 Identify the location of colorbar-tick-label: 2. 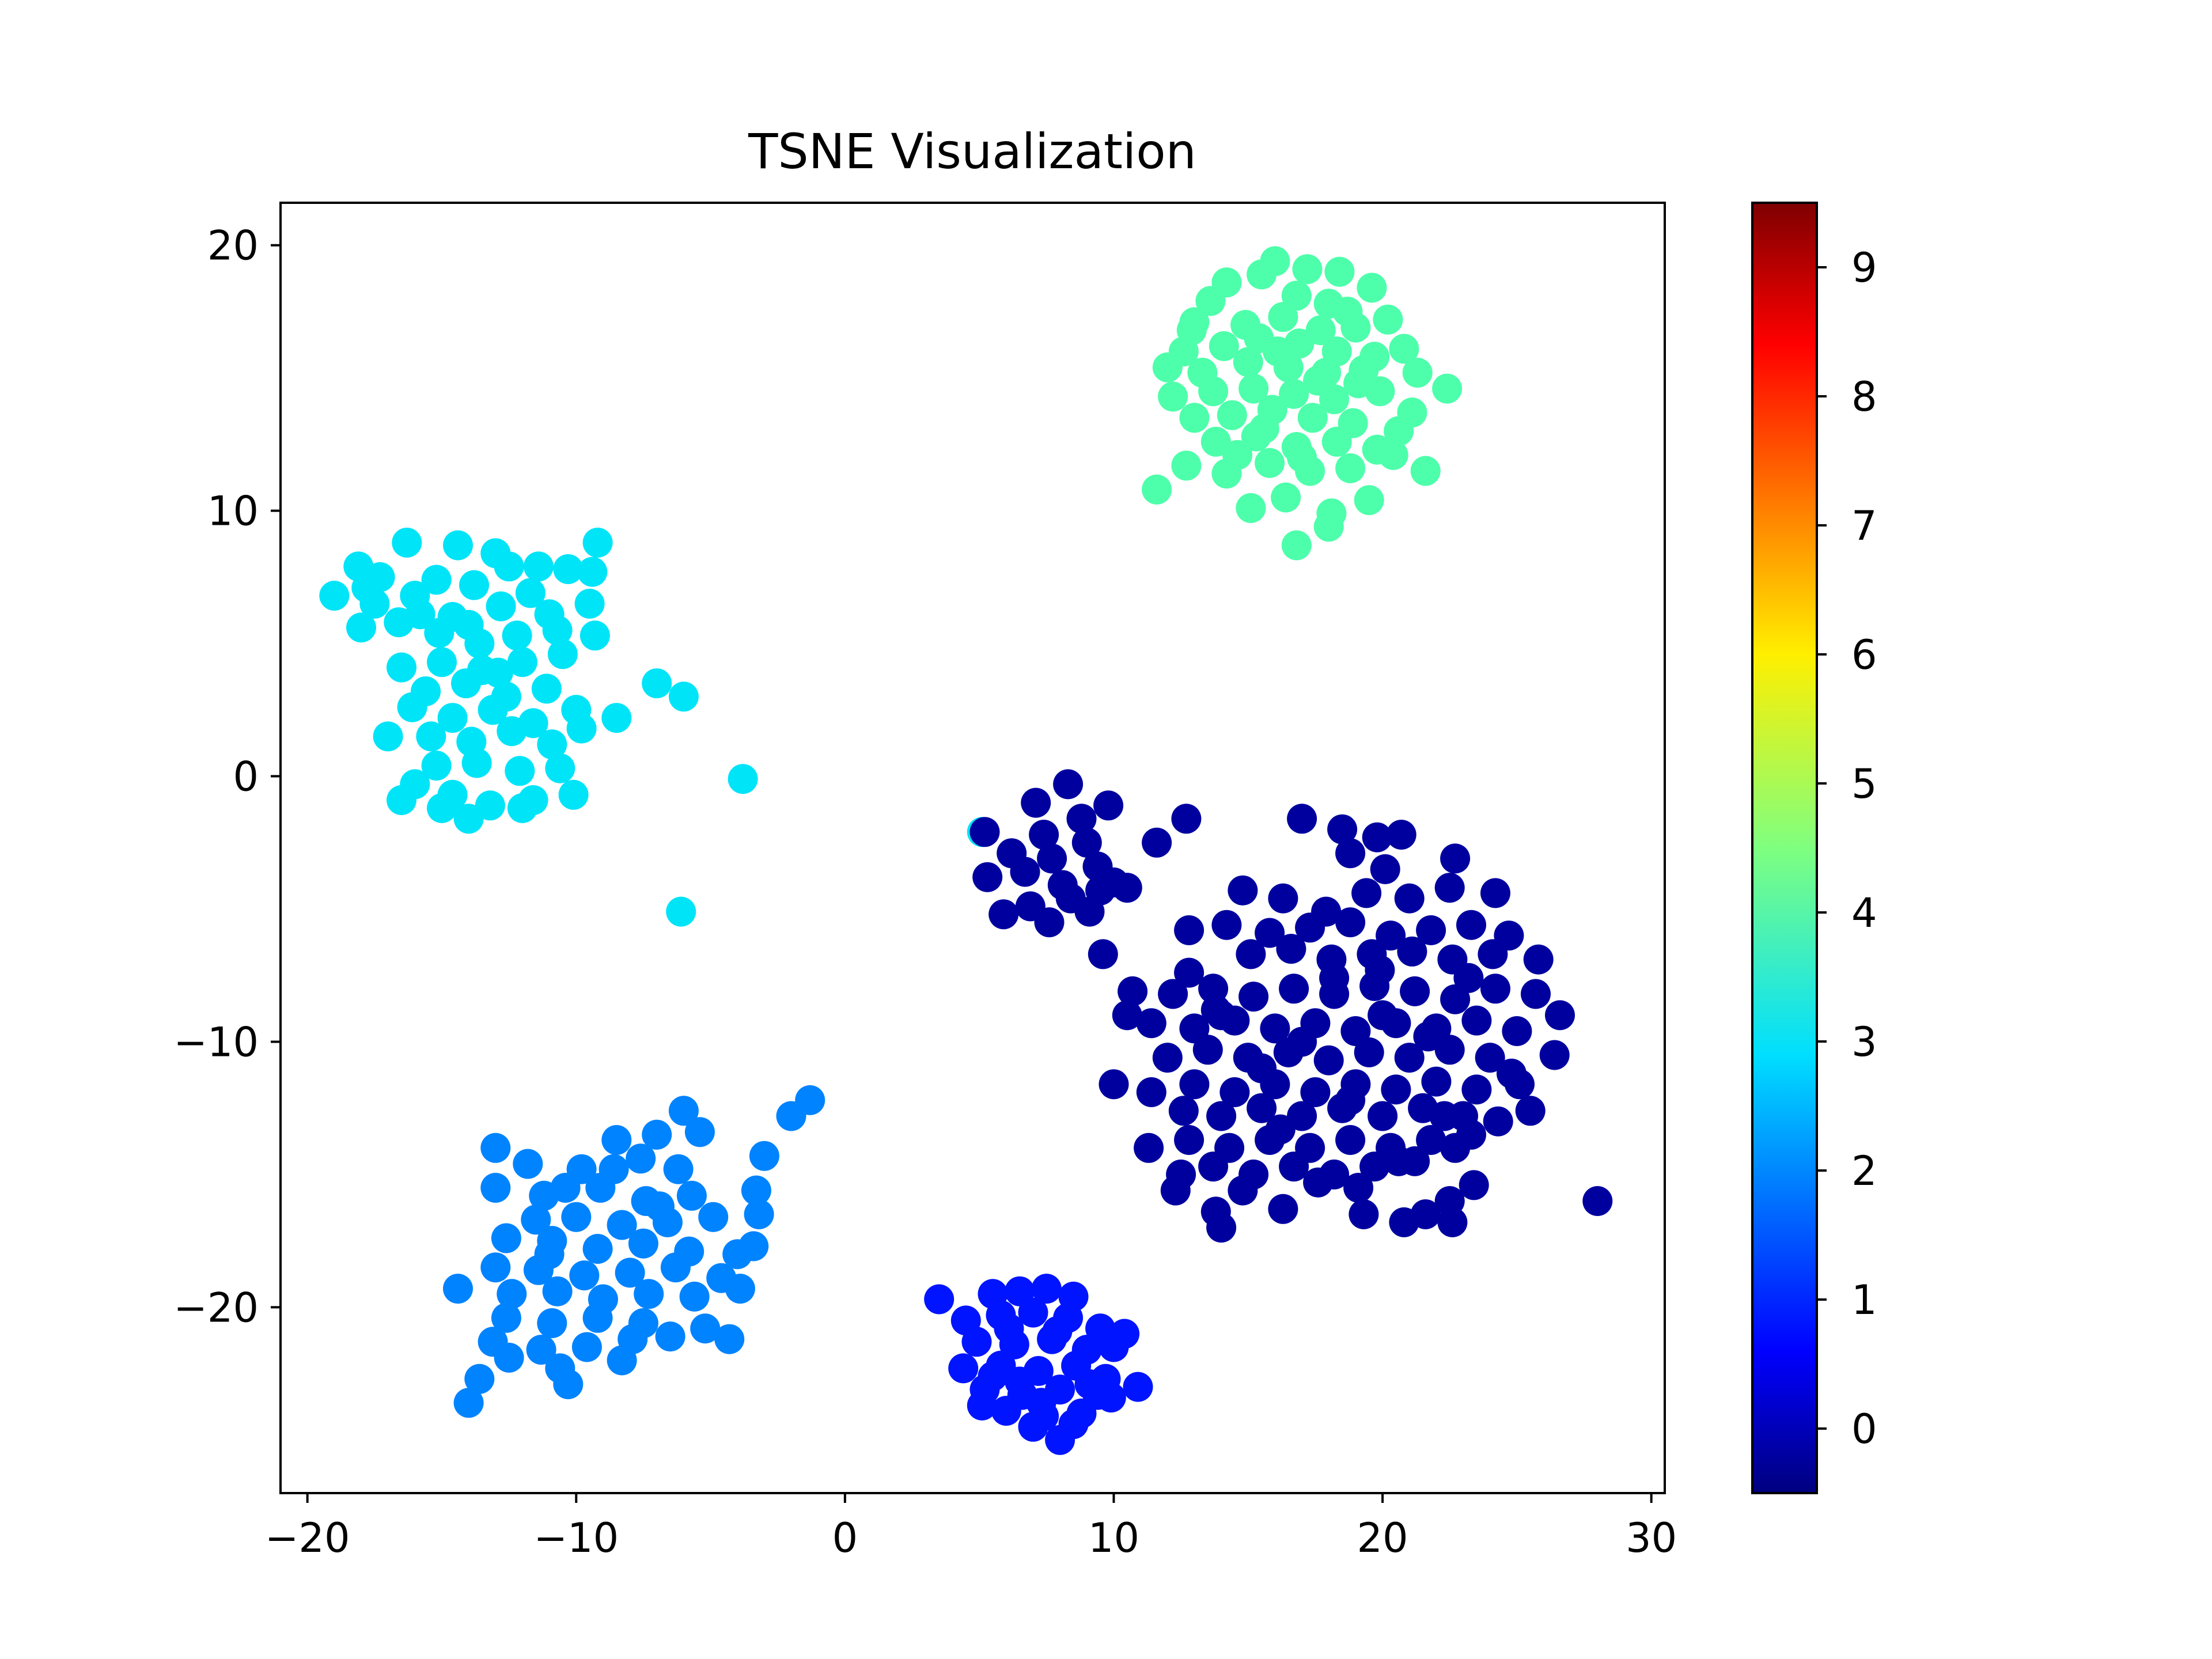
(1864, 1171).